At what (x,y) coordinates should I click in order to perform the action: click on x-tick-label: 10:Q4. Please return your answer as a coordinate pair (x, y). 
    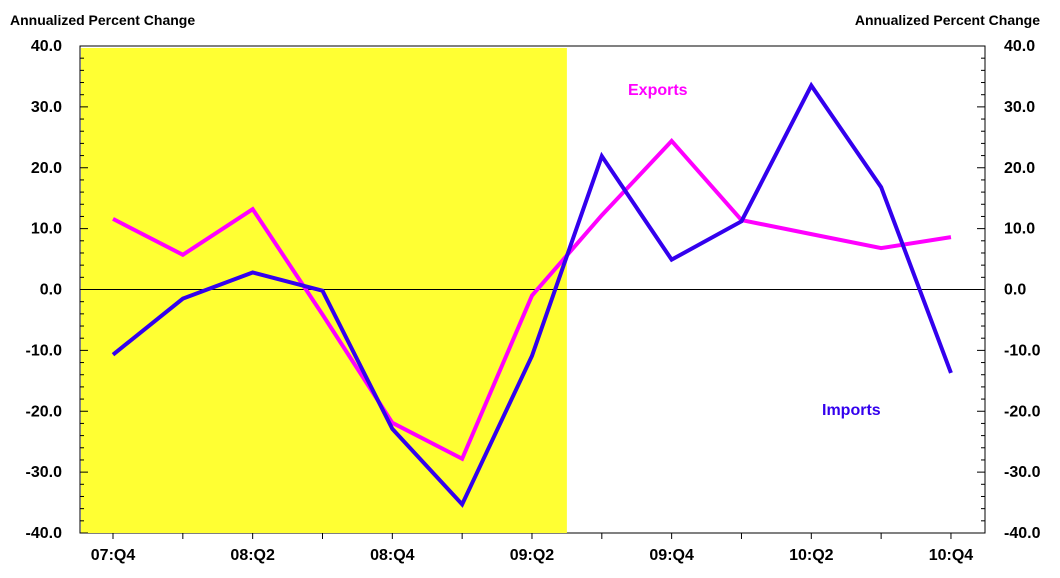
    Looking at the image, I should click on (951, 555).